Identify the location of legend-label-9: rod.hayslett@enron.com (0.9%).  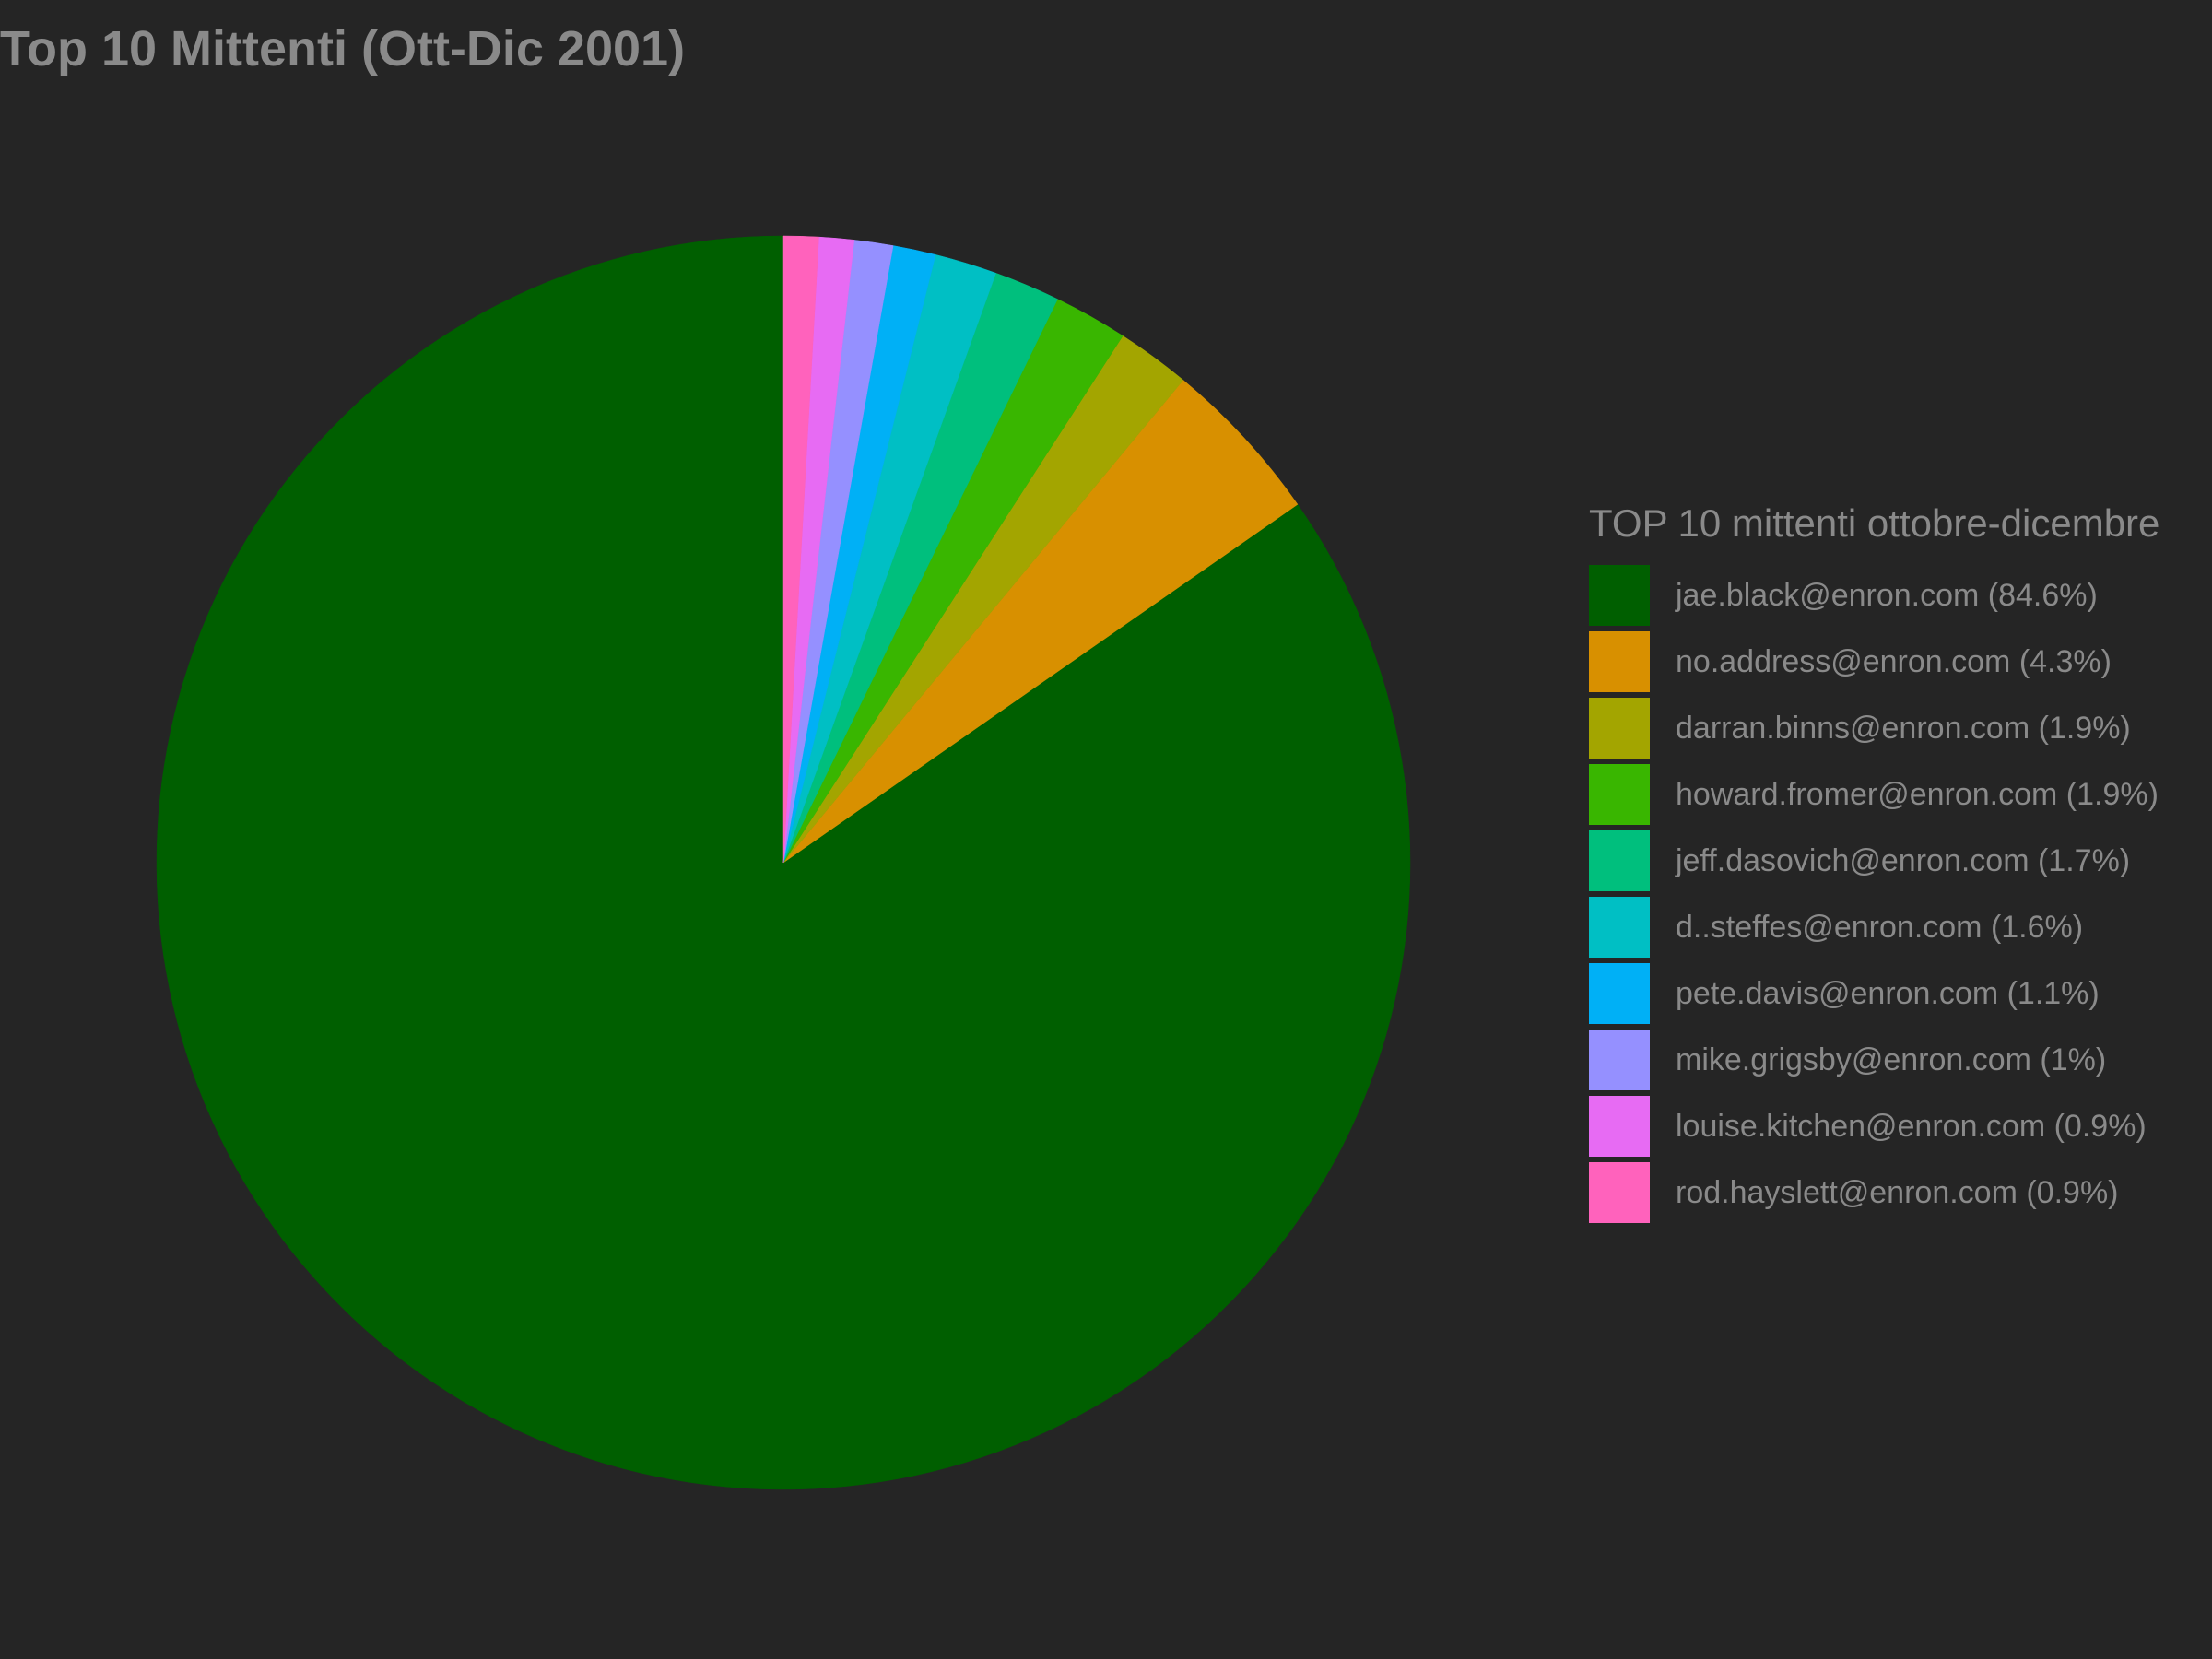
(1897, 1192).